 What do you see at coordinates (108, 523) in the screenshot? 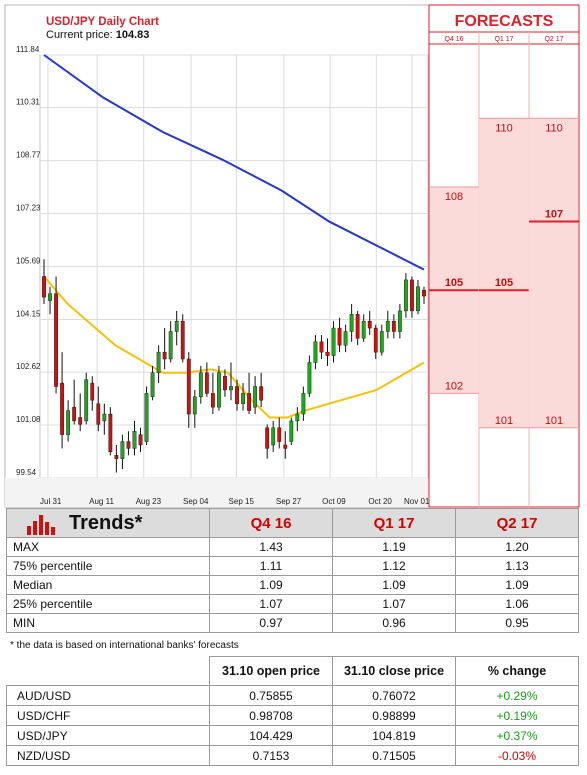
I see `trends-title-cell: Trends*` at bounding box center [108, 523].